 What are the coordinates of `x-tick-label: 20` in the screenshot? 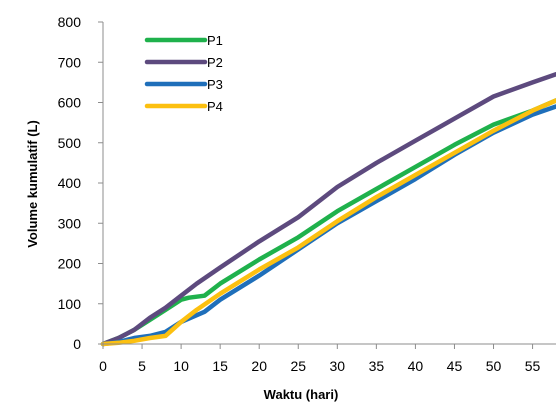 It's located at (259, 366).